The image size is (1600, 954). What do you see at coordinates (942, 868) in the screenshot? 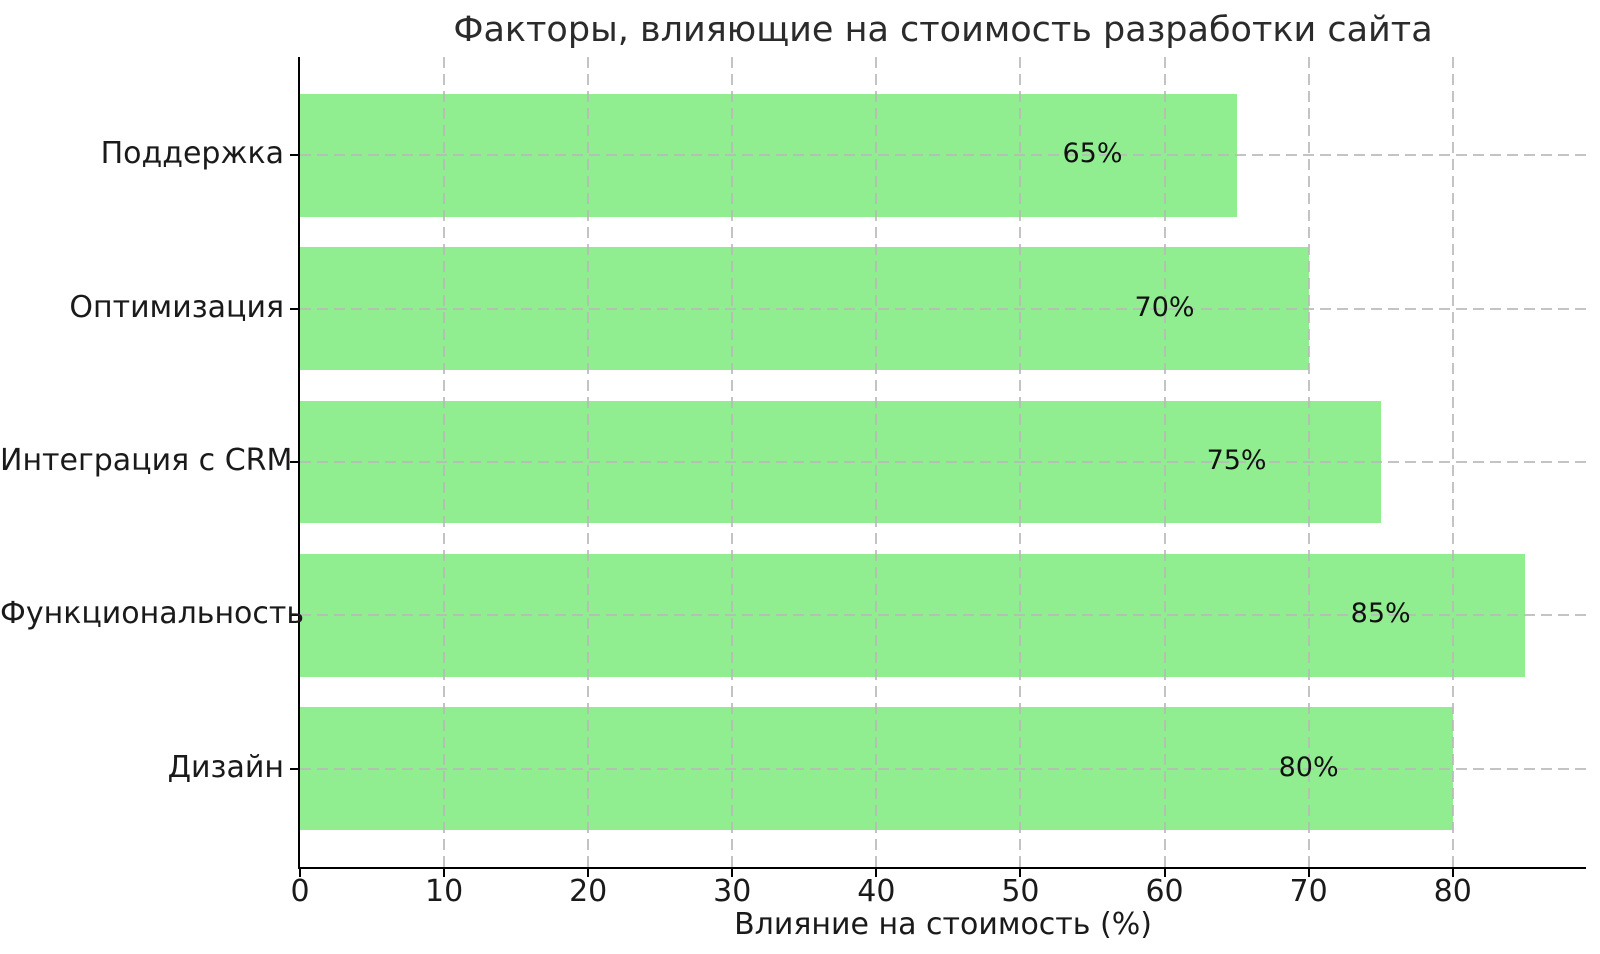
I see `x-axis-spine` at bounding box center [942, 868].